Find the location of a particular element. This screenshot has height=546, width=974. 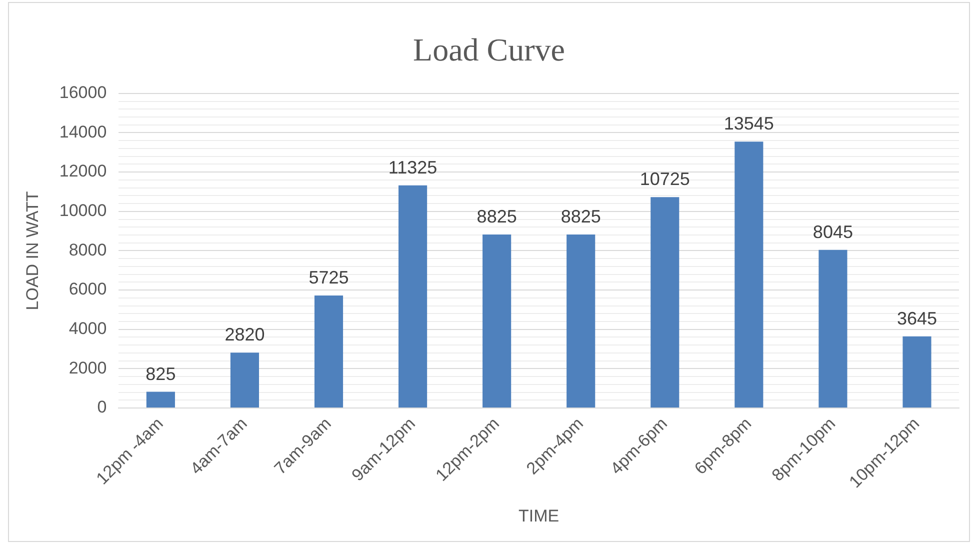

y-tick-label: 4000 is located at coordinates (87, 328).